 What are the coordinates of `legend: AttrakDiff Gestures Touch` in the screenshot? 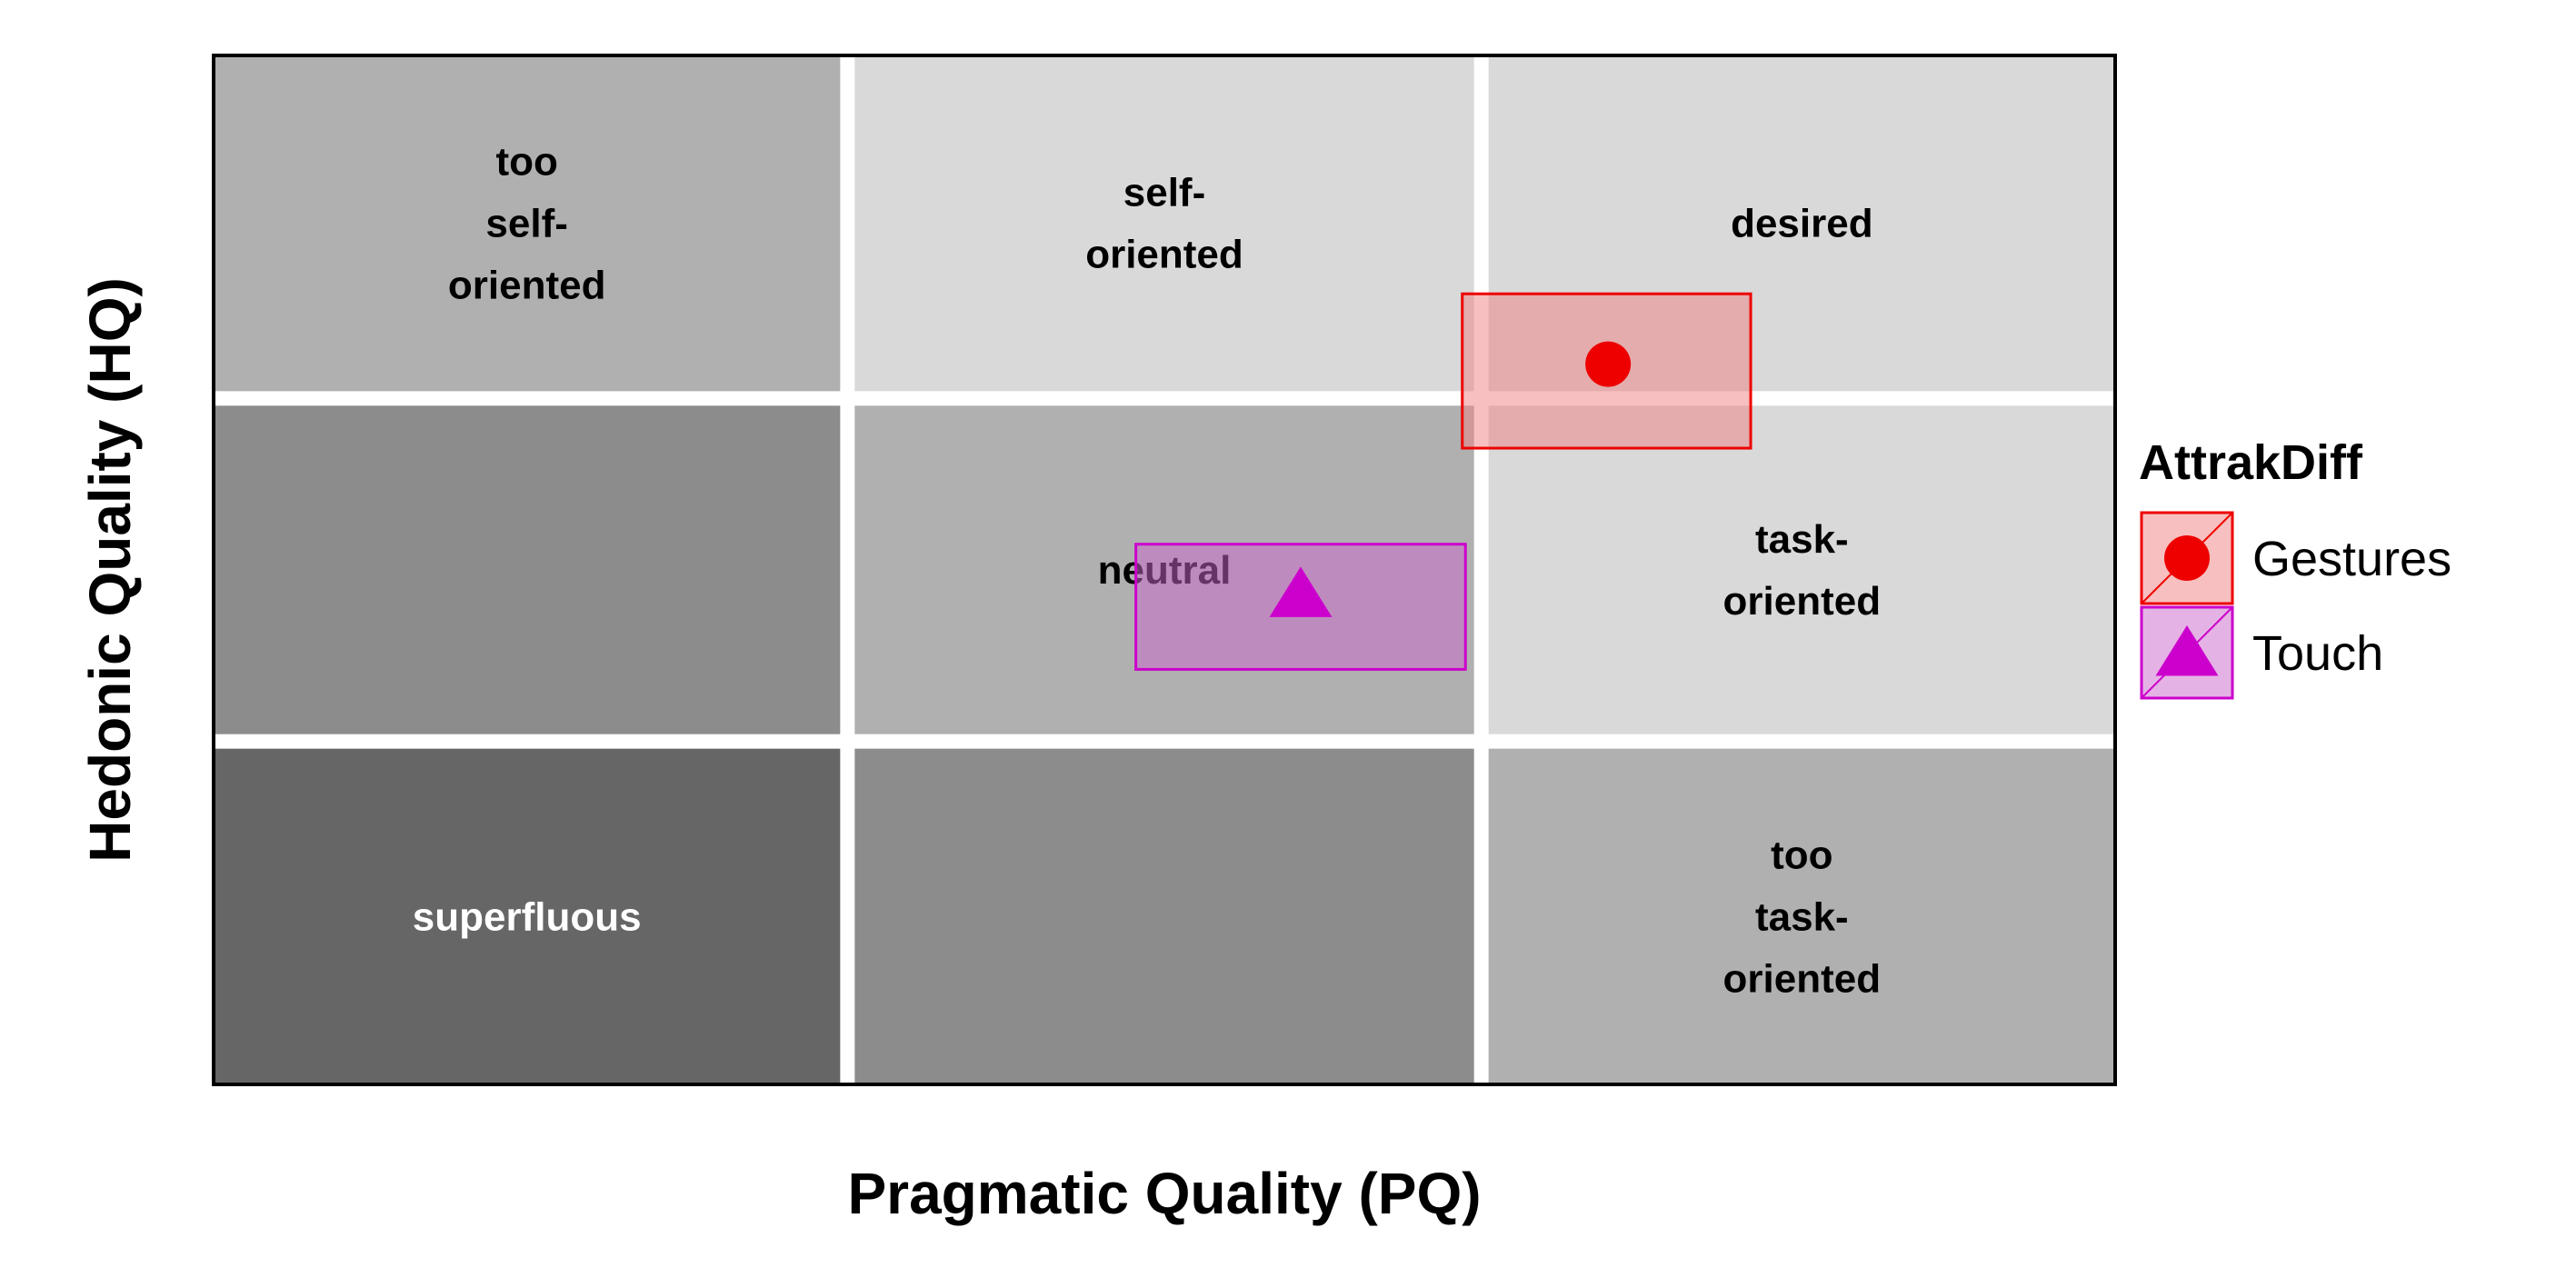 It's located at (2295, 567).